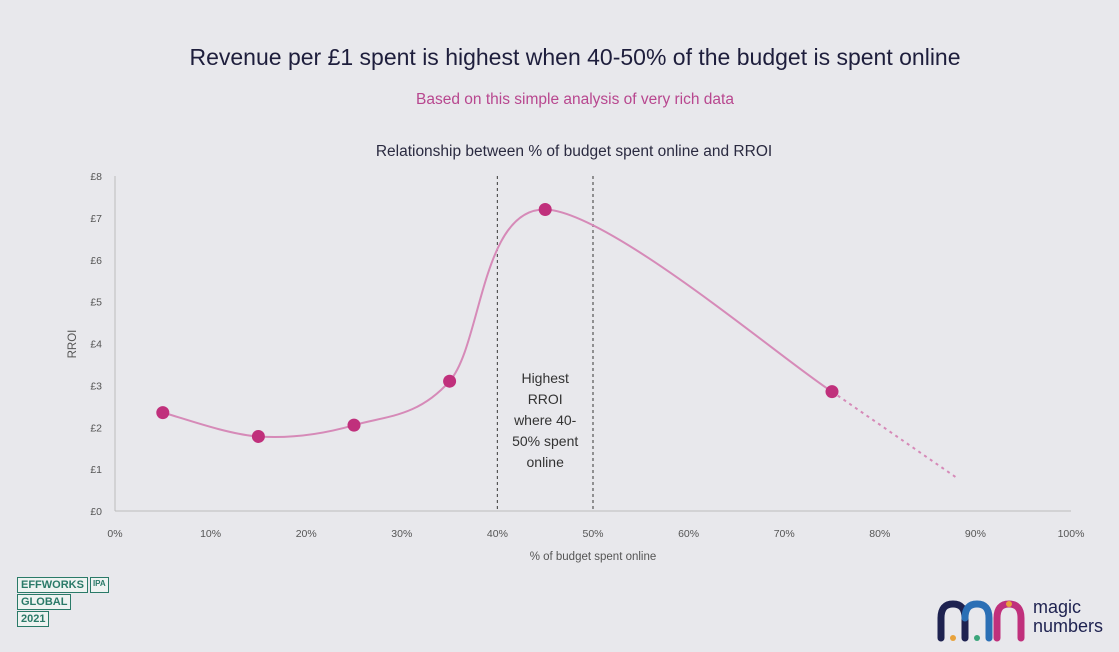 Image resolution: width=1119 pixels, height=652 pixels. What do you see at coordinates (96, 512) in the screenshot?
I see `y-tick-label: £0` at bounding box center [96, 512].